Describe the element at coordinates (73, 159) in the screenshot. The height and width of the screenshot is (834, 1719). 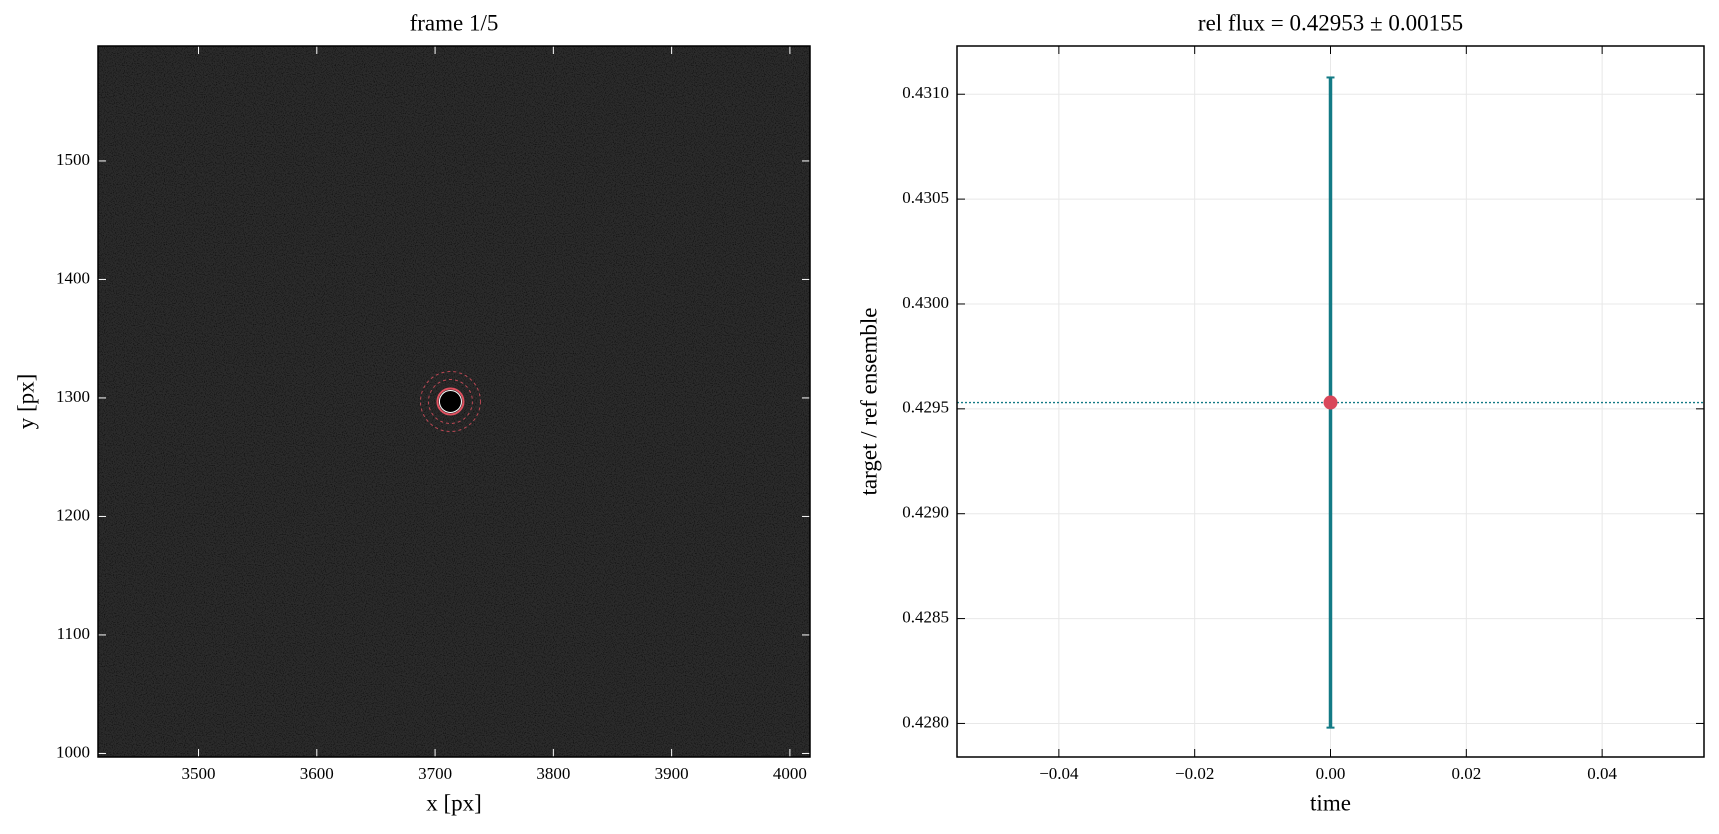
I see `y-tick-label: 1500` at that location.